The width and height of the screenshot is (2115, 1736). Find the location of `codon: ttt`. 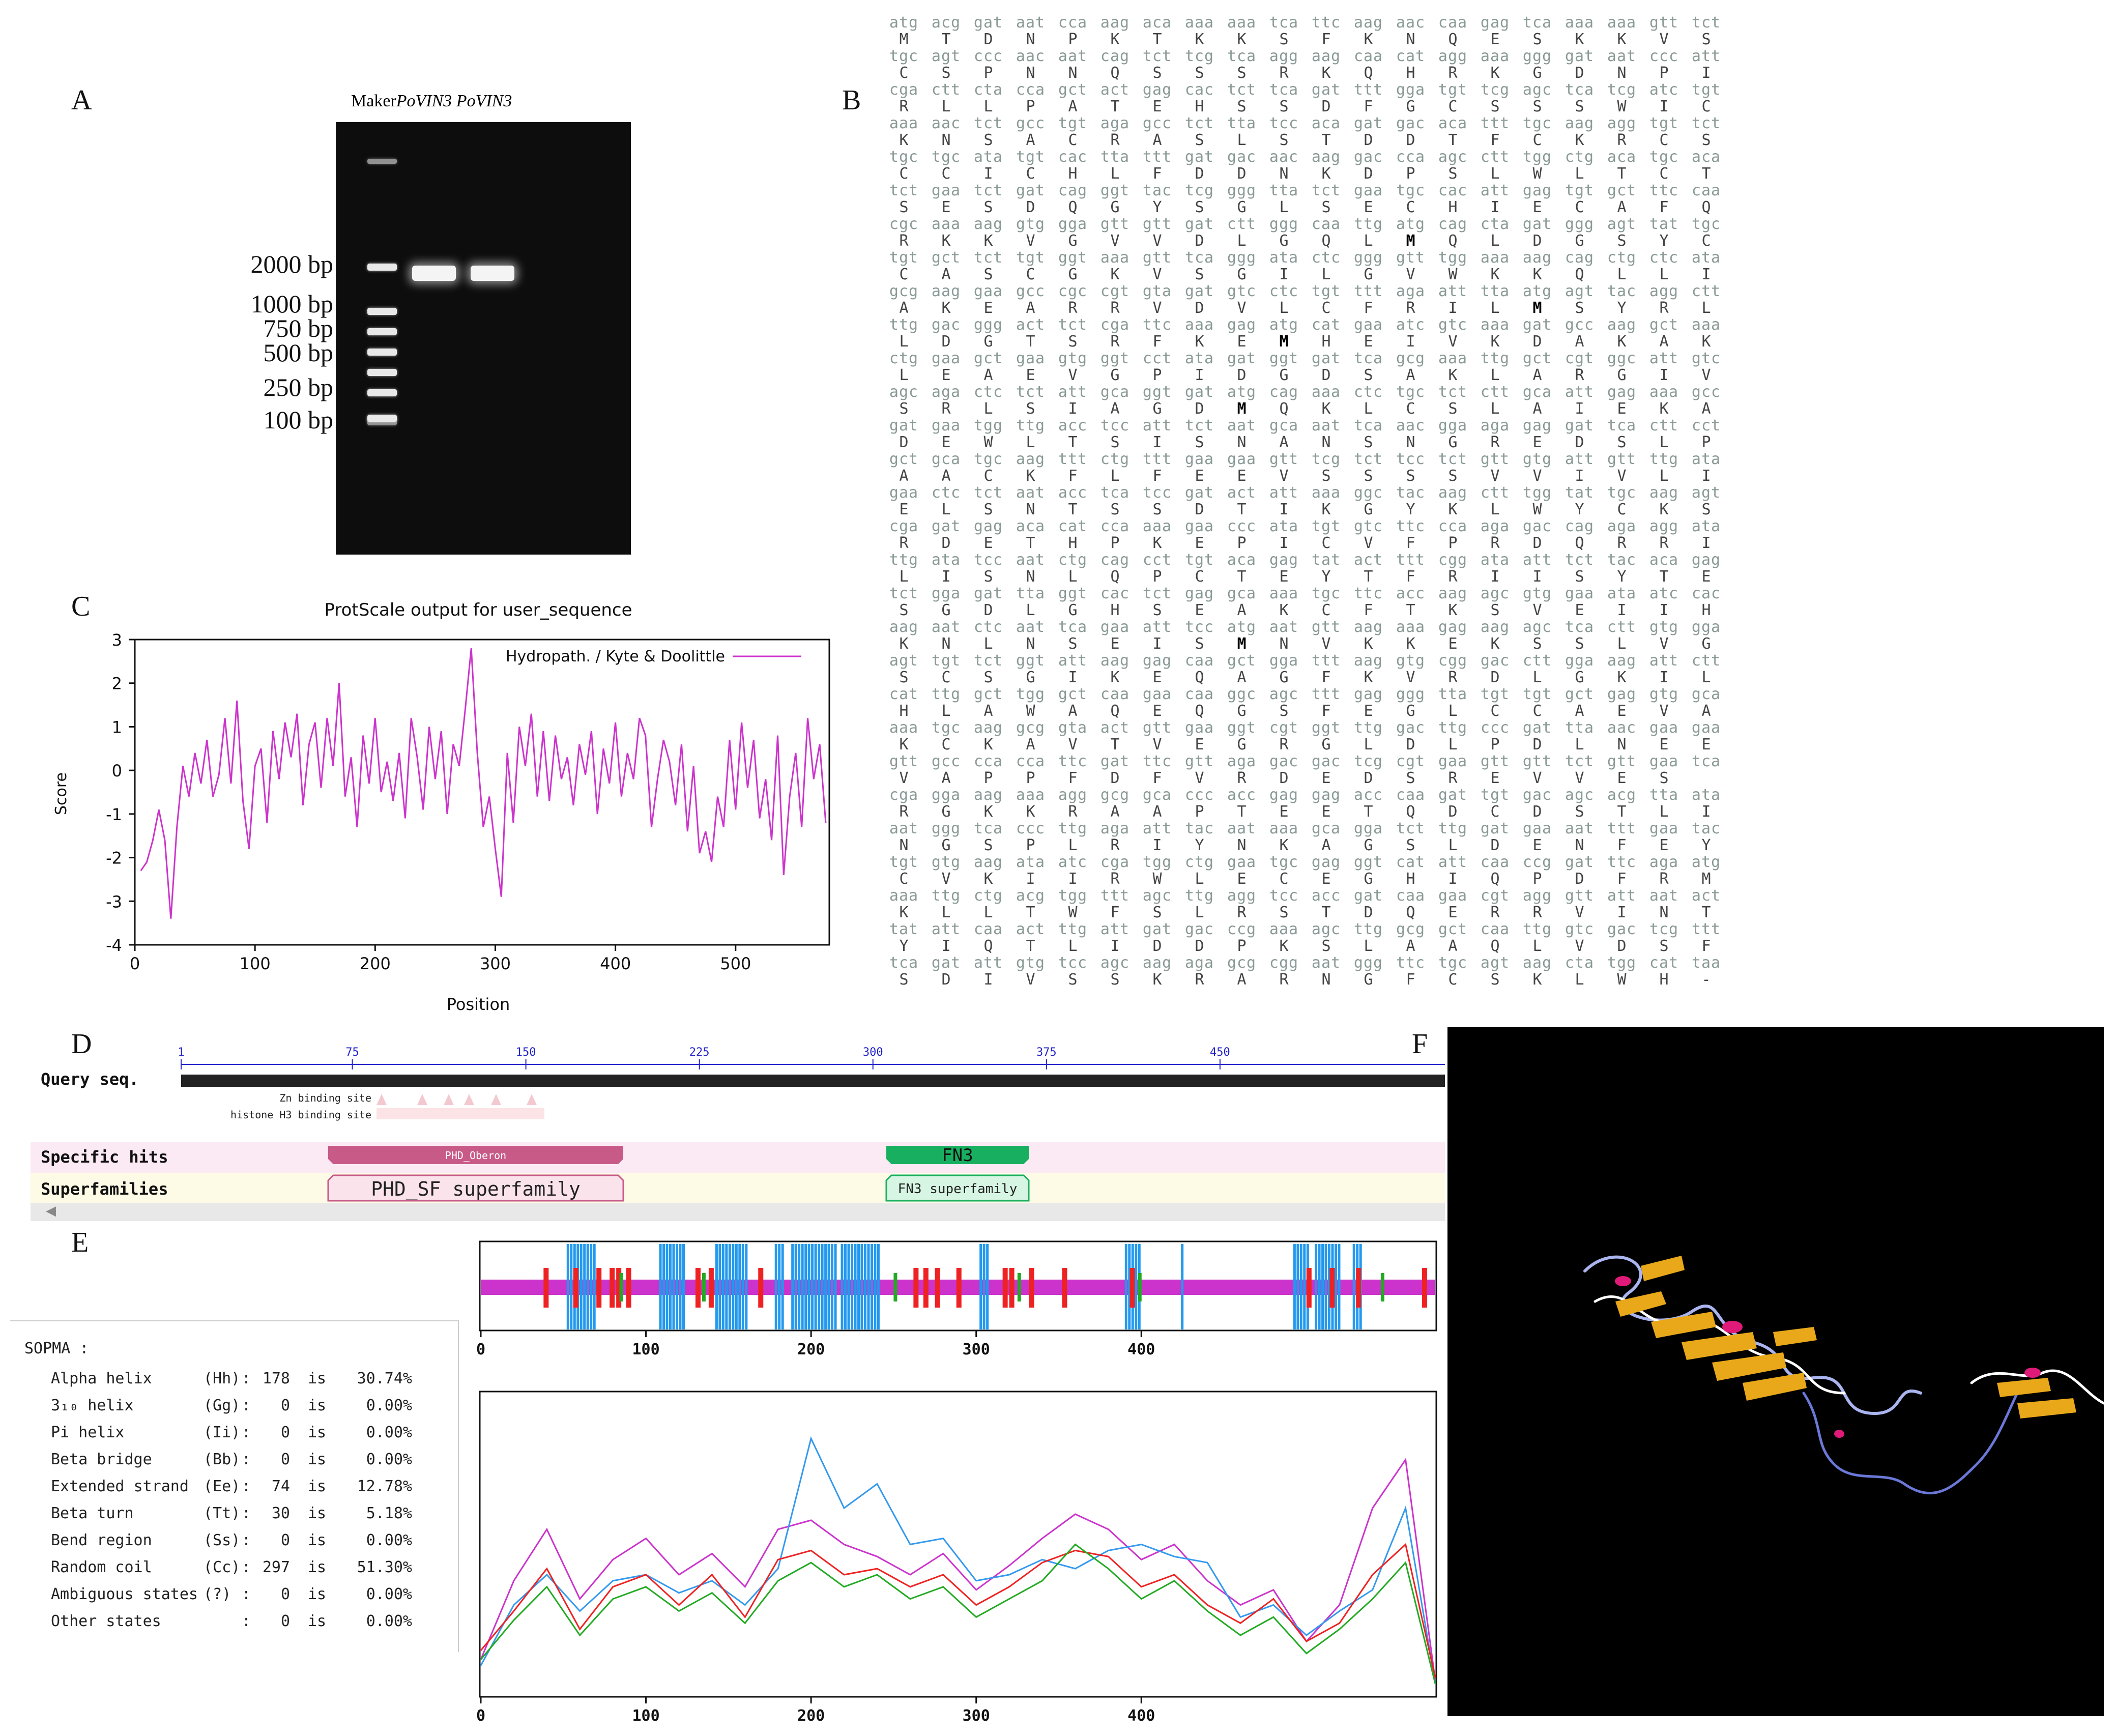

codon: ttt is located at coordinates (1368, 90).